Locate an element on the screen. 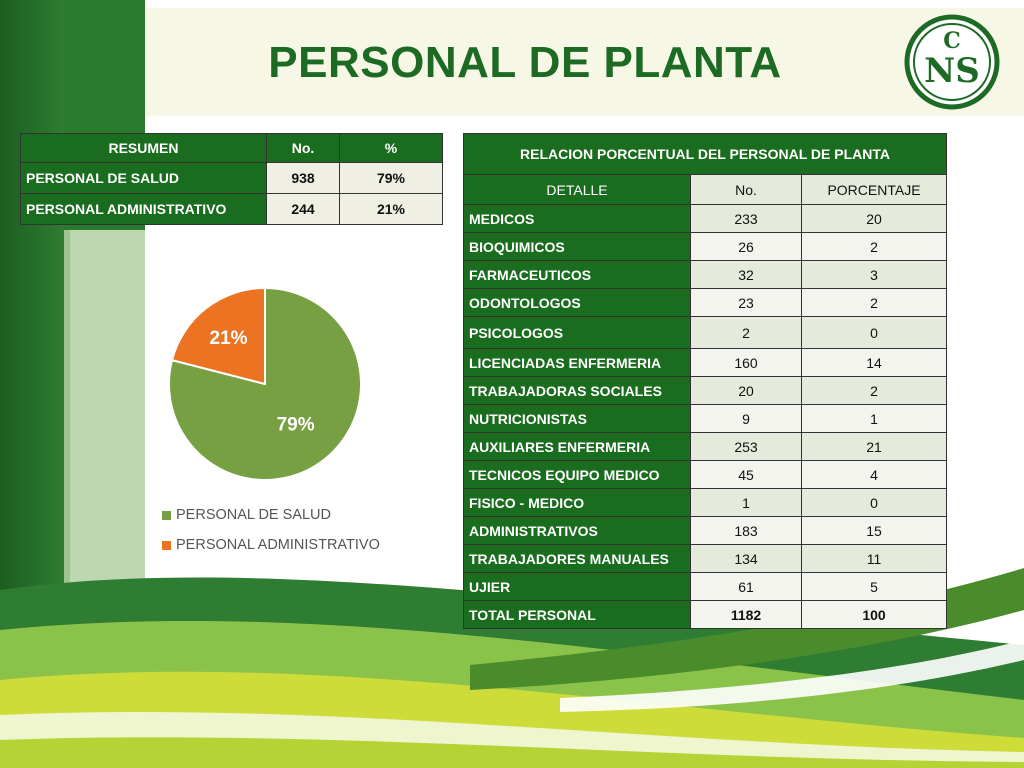  summary-header-pct: % is located at coordinates (391, 148).